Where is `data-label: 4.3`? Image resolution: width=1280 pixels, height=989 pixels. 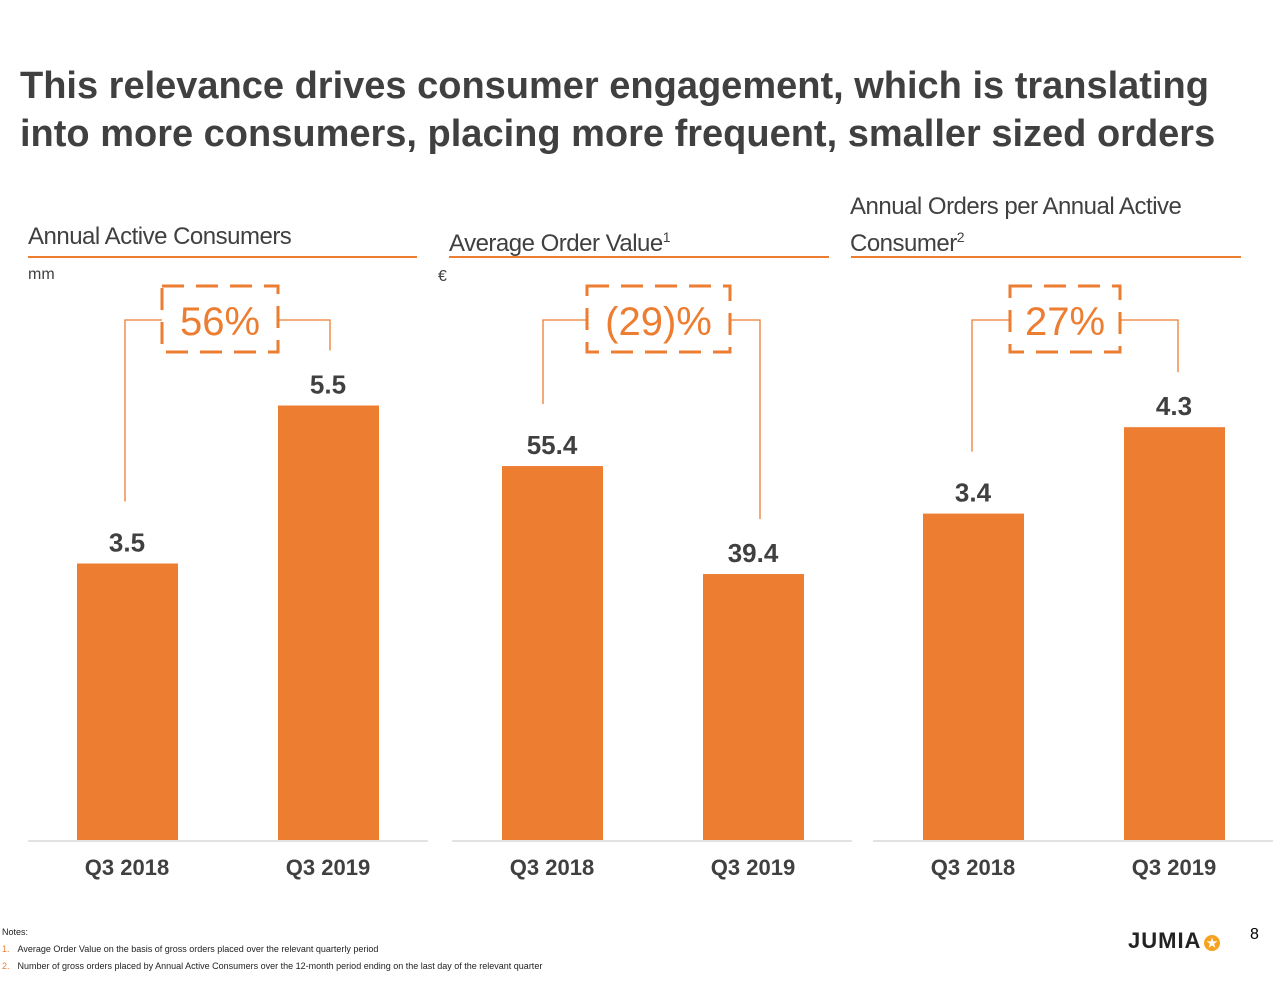 data-label: 4.3 is located at coordinates (1174, 406).